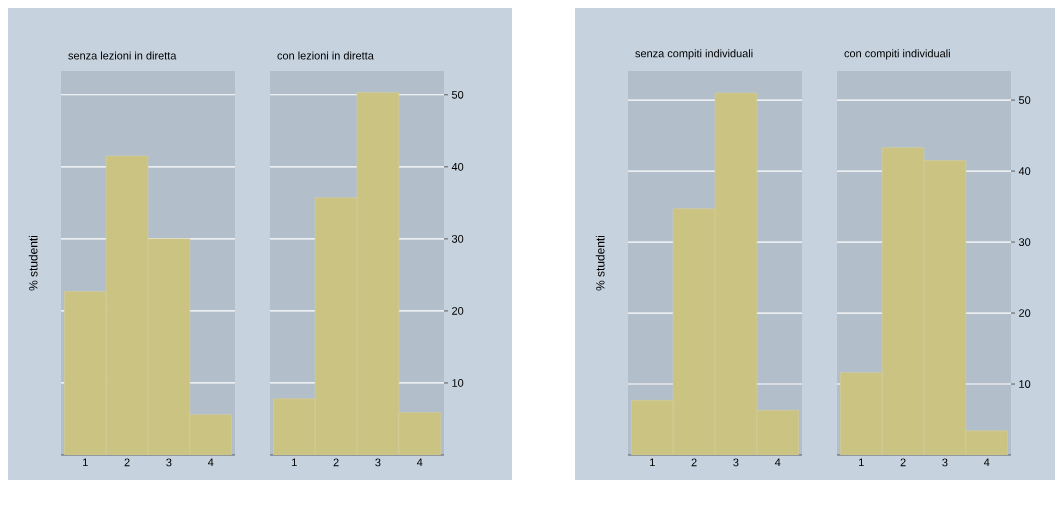 Image resolution: width=1064 pixels, height=506 pixels. Describe the element at coordinates (694, 54) in the screenshot. I see `chart-title: senza compiti individuali` at that location.